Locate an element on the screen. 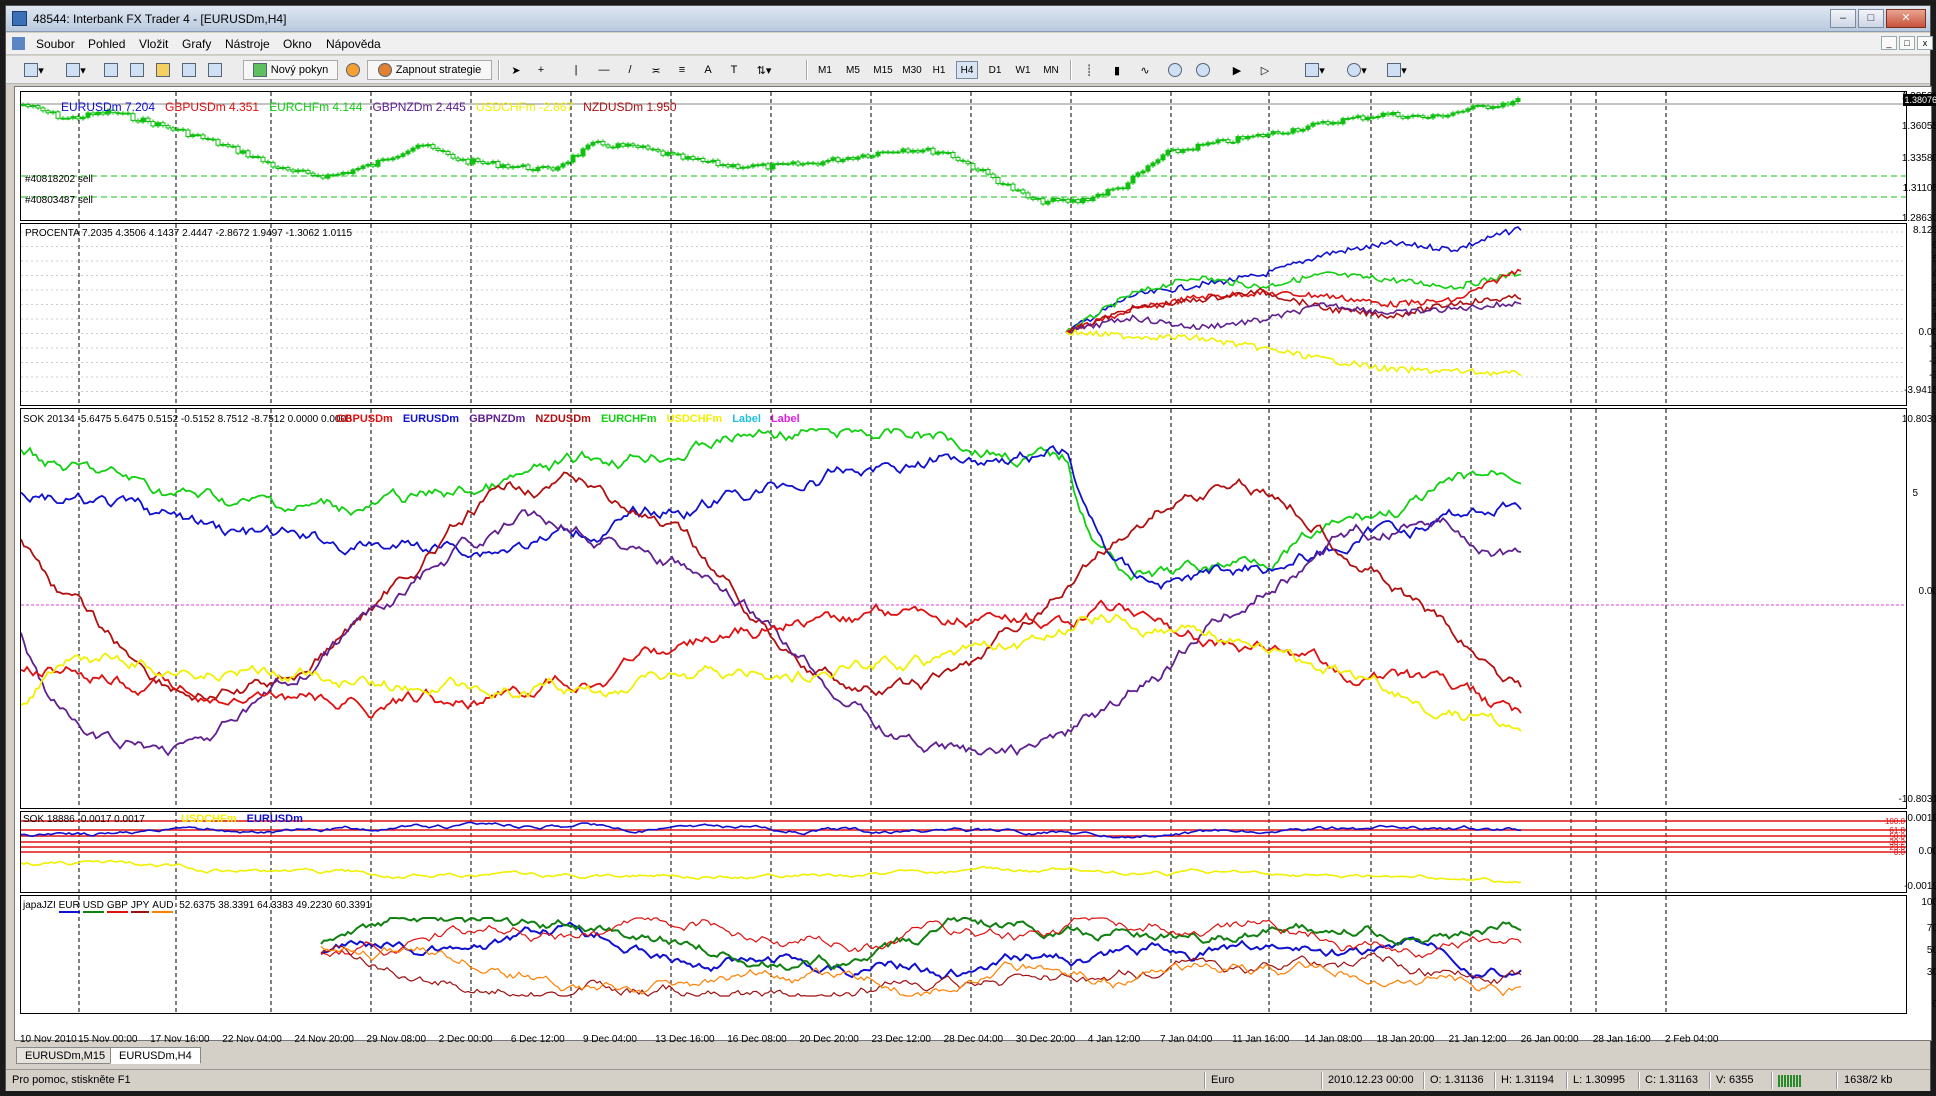 The image size is (1936, 1096). mdi-minimize-button: _ is located at coordinates (1889, 43).